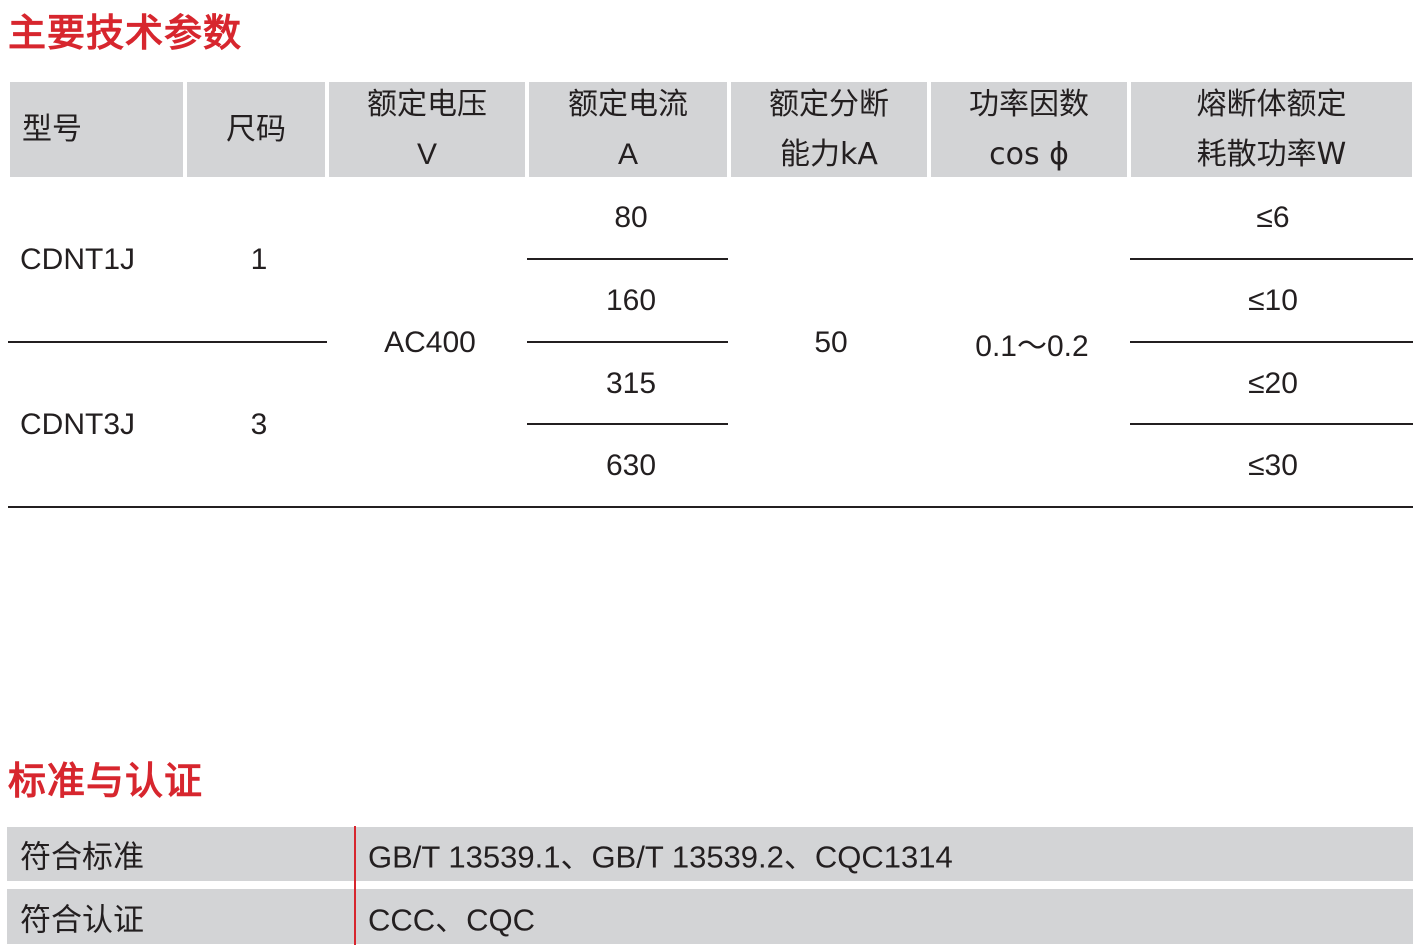 The width and height of the screenshot is (1414, 947). Describe the element at coordinates (78, 259) in the screenshot. I see `model-cell: CDNT1J` at that location.